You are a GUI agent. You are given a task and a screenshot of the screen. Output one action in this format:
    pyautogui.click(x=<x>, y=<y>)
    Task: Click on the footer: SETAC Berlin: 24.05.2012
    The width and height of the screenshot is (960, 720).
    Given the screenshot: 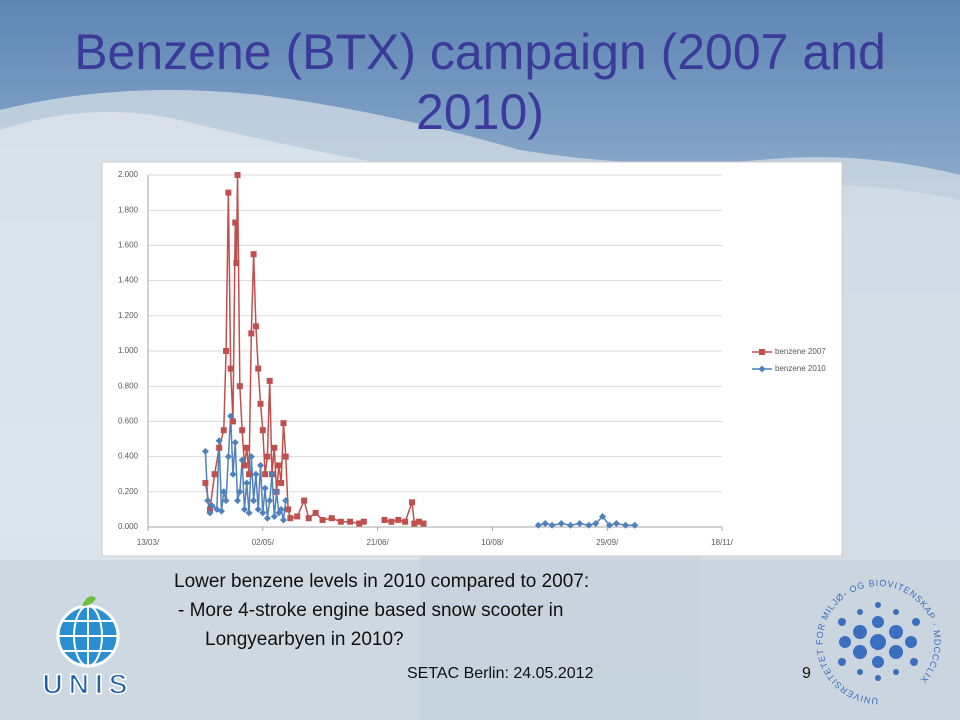 What is the action you would take?
    pyautogui.click(x=500, y=673)
    